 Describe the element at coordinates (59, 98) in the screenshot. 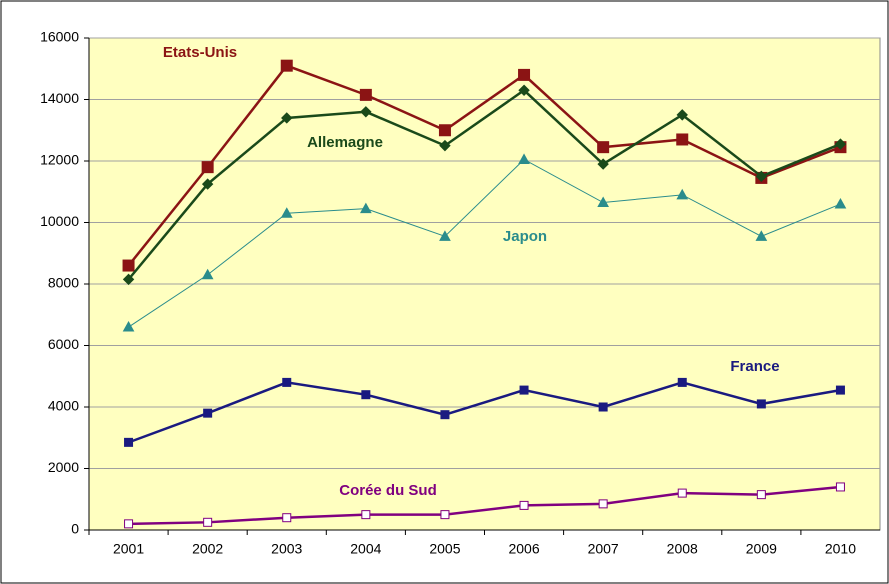

I see `y-tick-label: 14000` at that location.